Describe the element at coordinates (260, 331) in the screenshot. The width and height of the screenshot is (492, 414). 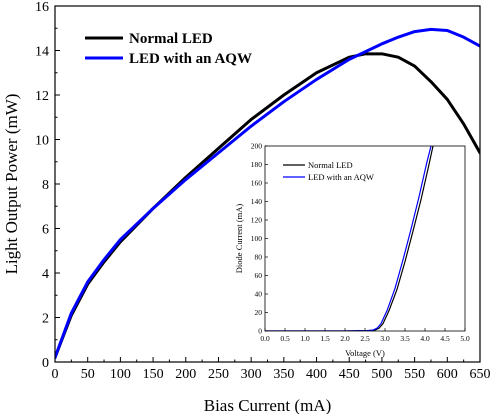
I see `inset-y-tick-label: 0` at that location.